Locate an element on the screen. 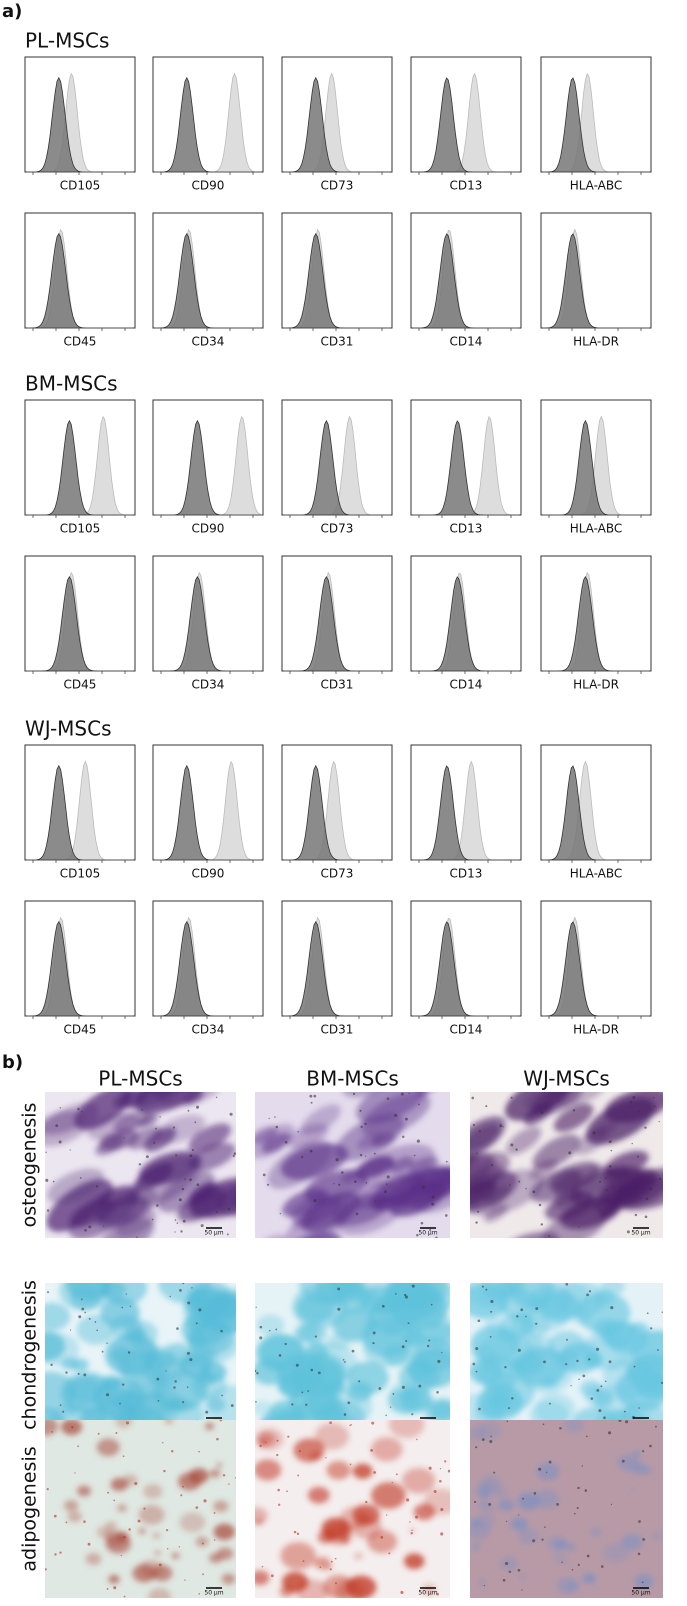  plot-frame is located at coordinates (208, 114).